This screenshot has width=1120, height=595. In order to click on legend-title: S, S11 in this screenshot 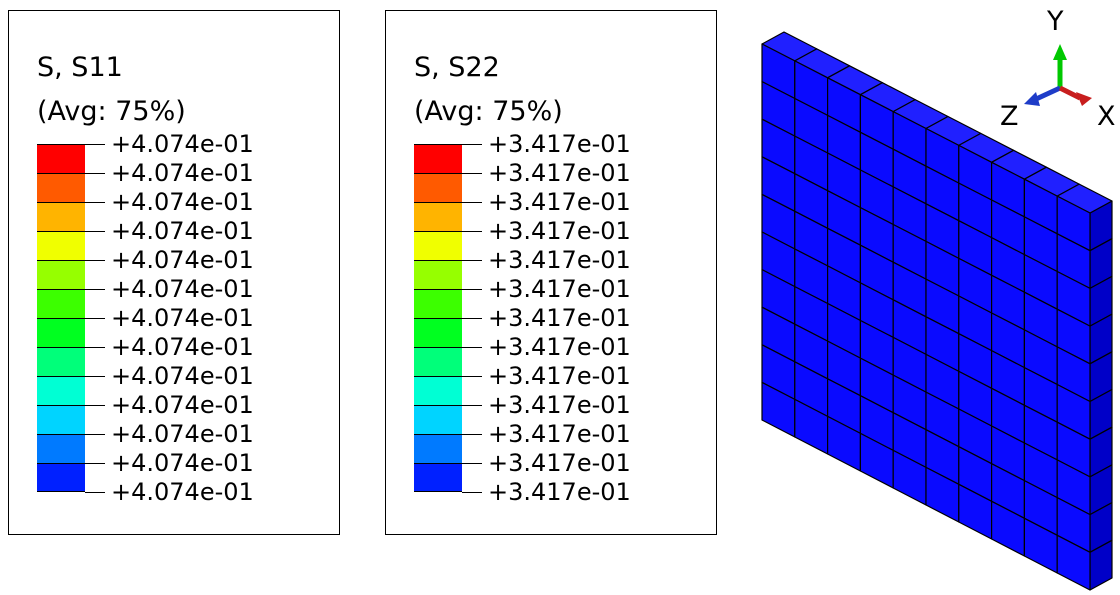, I will do `click(80, 67)`.